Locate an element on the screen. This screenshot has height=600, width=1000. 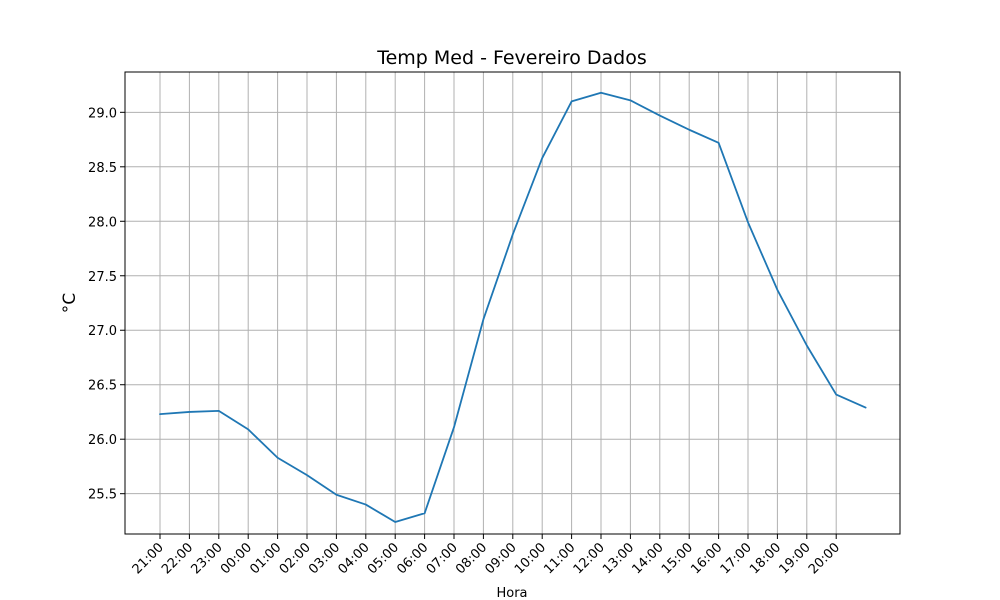
y-axis-ticks: 25.5 26.0 26.5 27.0 27.5 28.0 28.5 29.0 is located at coordinates (106, 304).